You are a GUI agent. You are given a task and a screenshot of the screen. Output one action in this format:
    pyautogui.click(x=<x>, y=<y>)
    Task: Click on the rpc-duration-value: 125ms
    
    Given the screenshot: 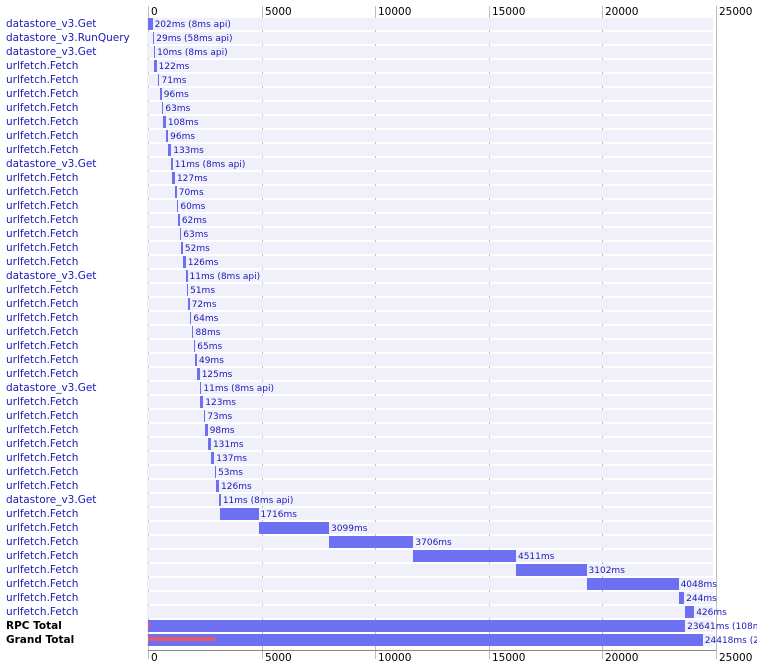 What is the action you would take?
    pyautogui.click(x=217, y=375)
    